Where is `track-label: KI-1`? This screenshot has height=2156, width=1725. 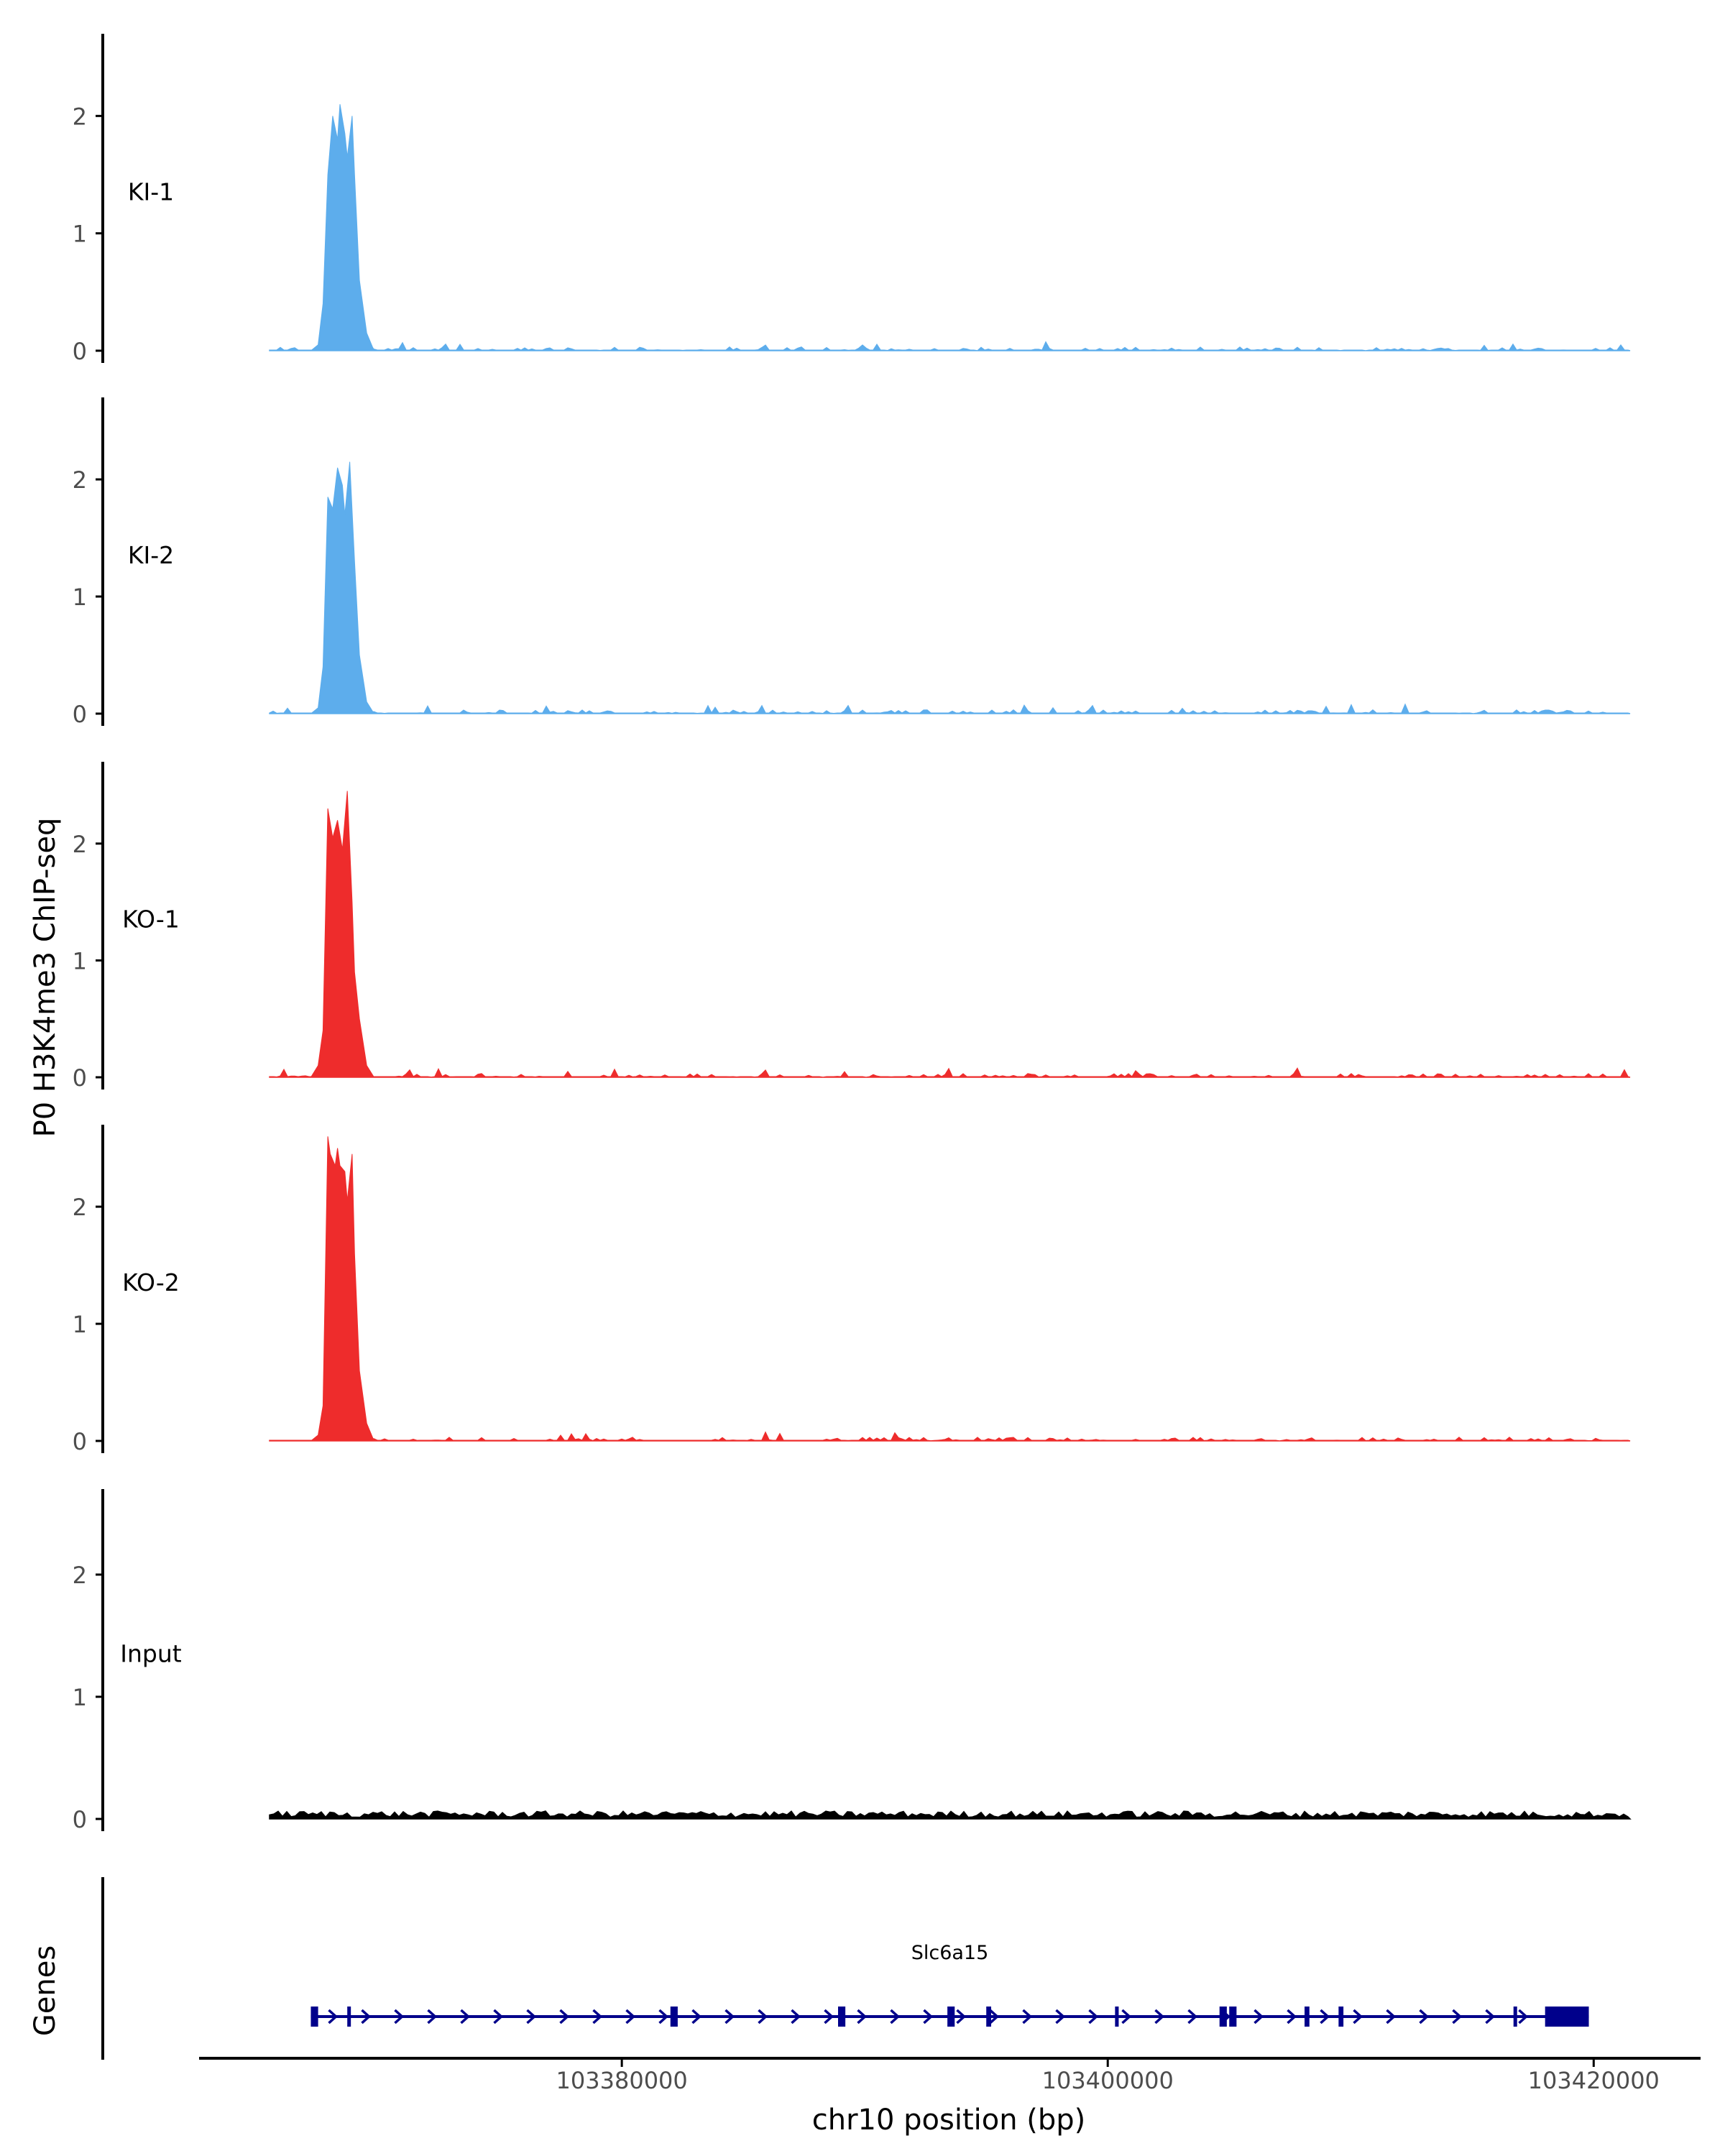
track-label: KI-1 is located at coordinates (151, 192).